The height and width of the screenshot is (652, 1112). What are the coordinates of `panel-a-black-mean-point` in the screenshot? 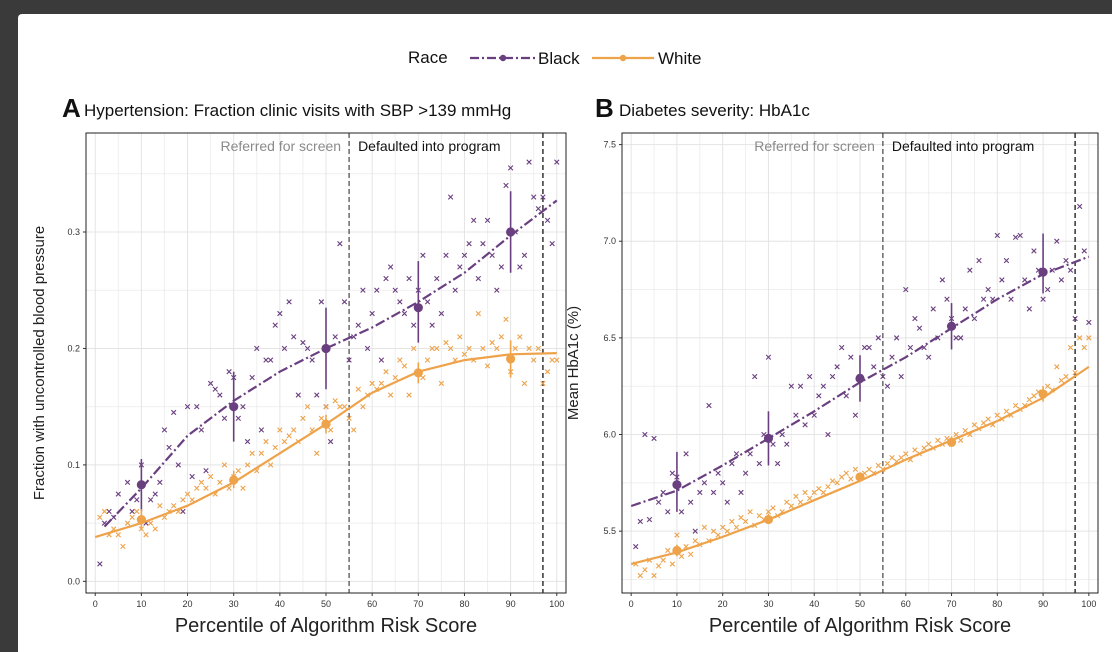 It's located at (326, 348).